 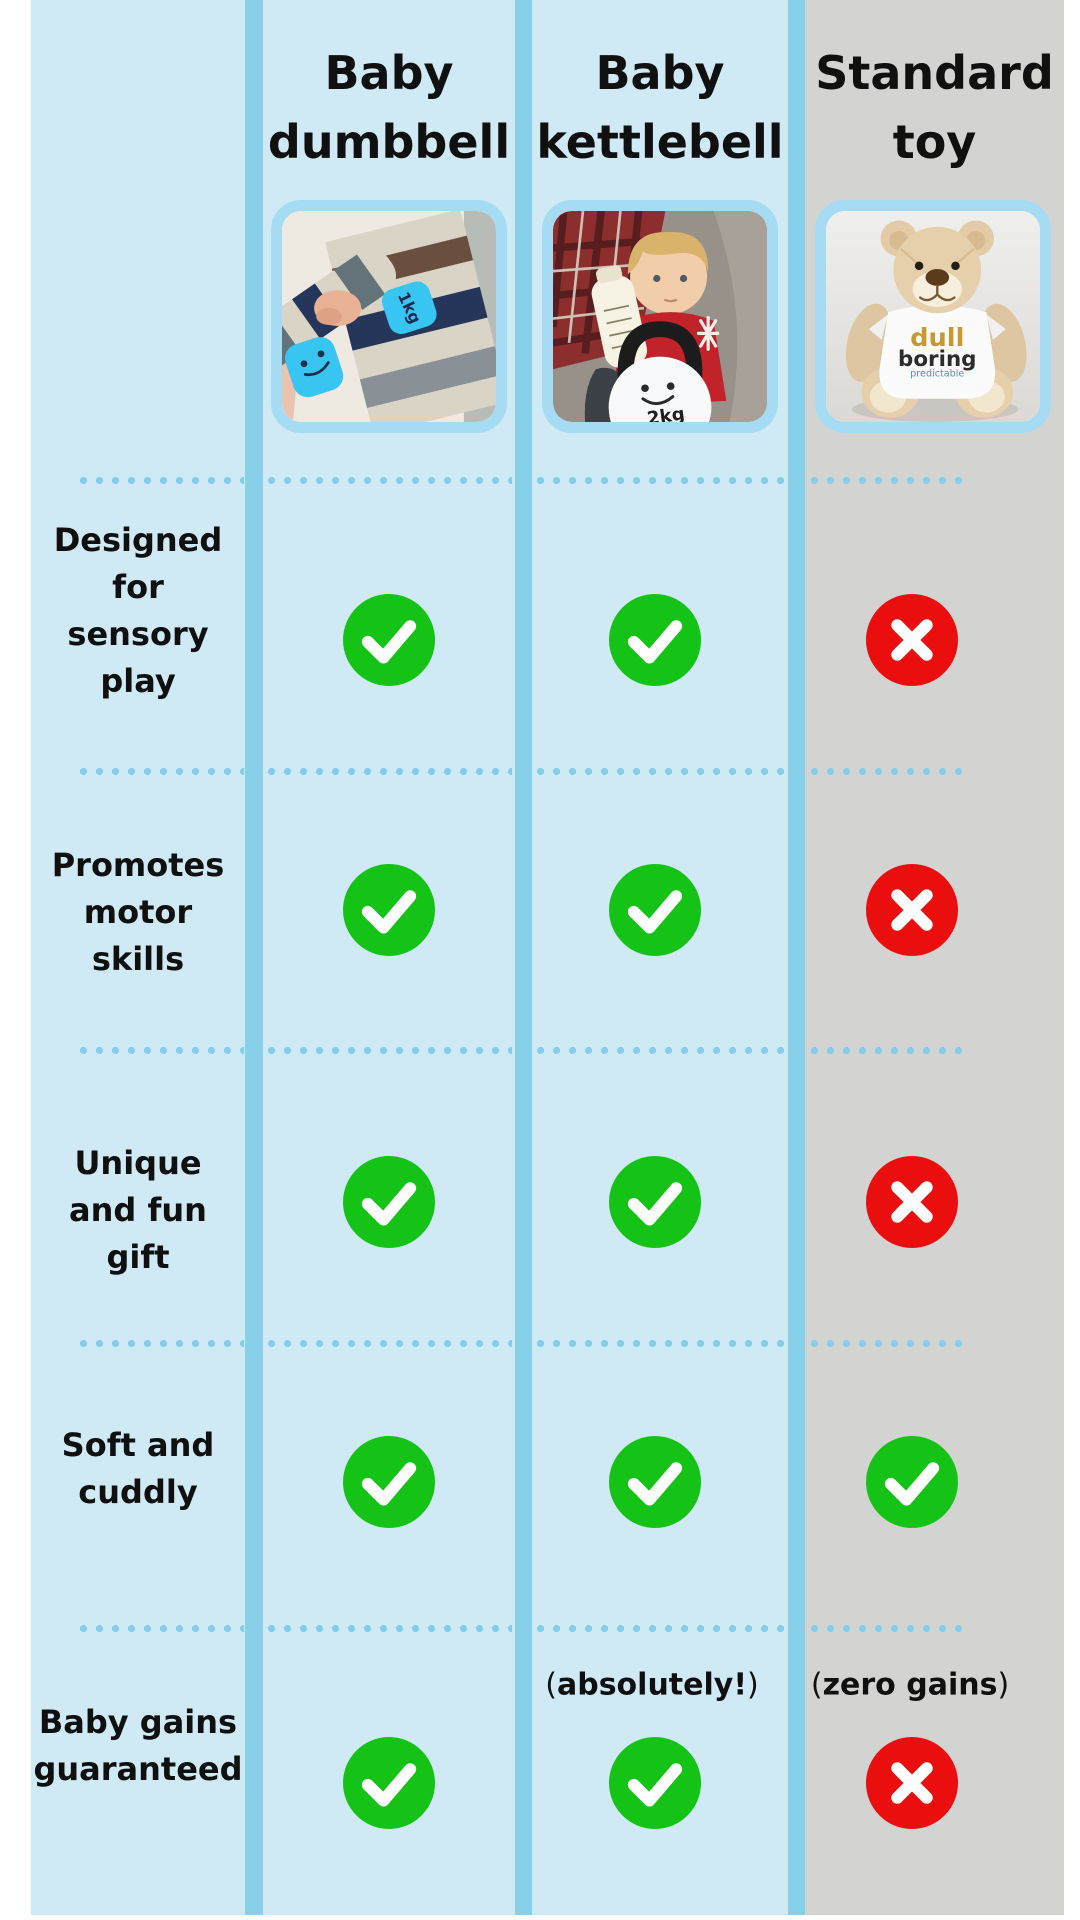 What do you see at coordinates (934, 107) in the screenshot?
I see `column-header-standard-toy: Standard toy` at bounding box center [934, 107].